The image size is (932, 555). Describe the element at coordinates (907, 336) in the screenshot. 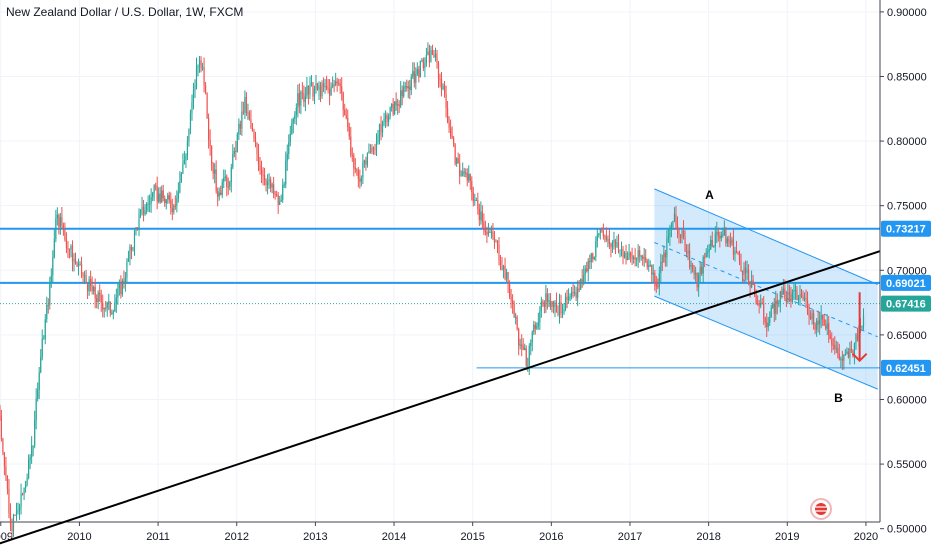

I see `y-tick-label: 0.65000` at that location.